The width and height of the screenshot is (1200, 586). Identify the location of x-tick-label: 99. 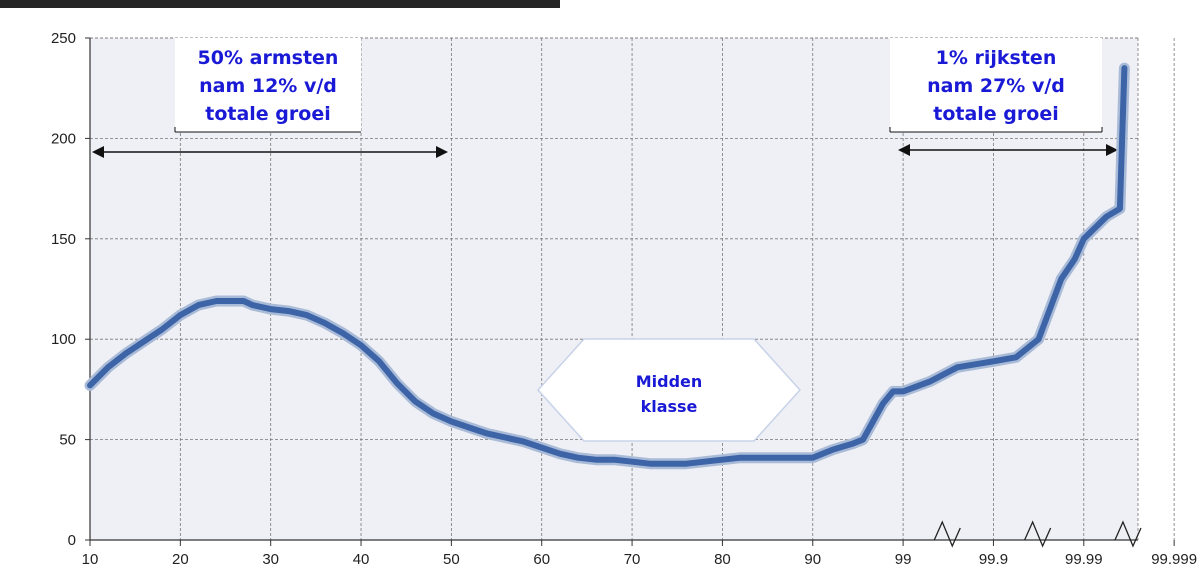
(903, 559).